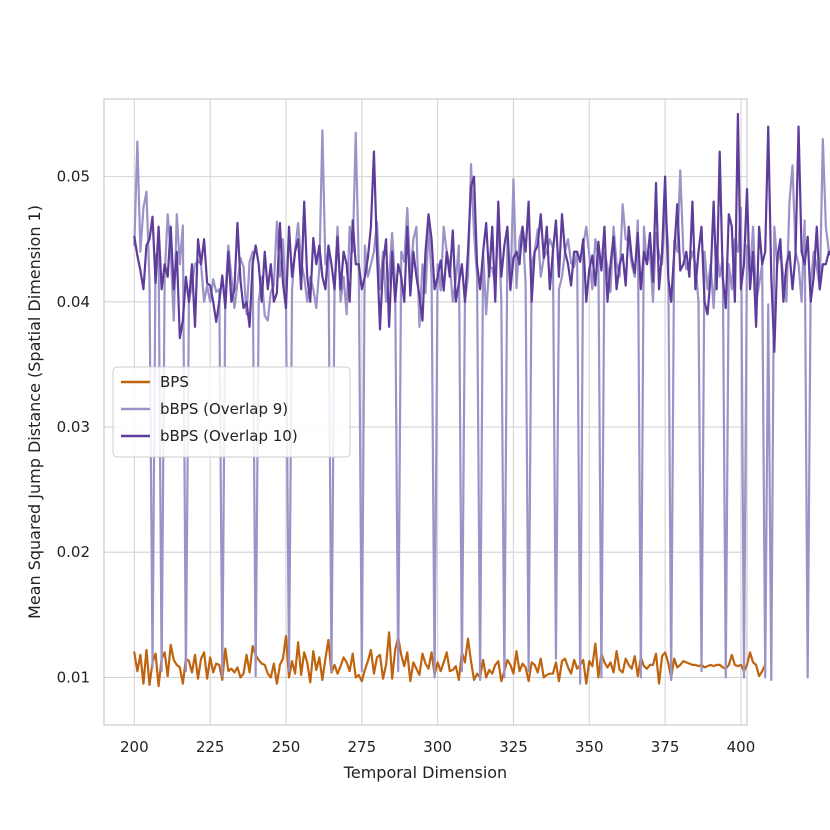  I want to click on y-tick-label-0-02: 0.02, so click(73, 552).